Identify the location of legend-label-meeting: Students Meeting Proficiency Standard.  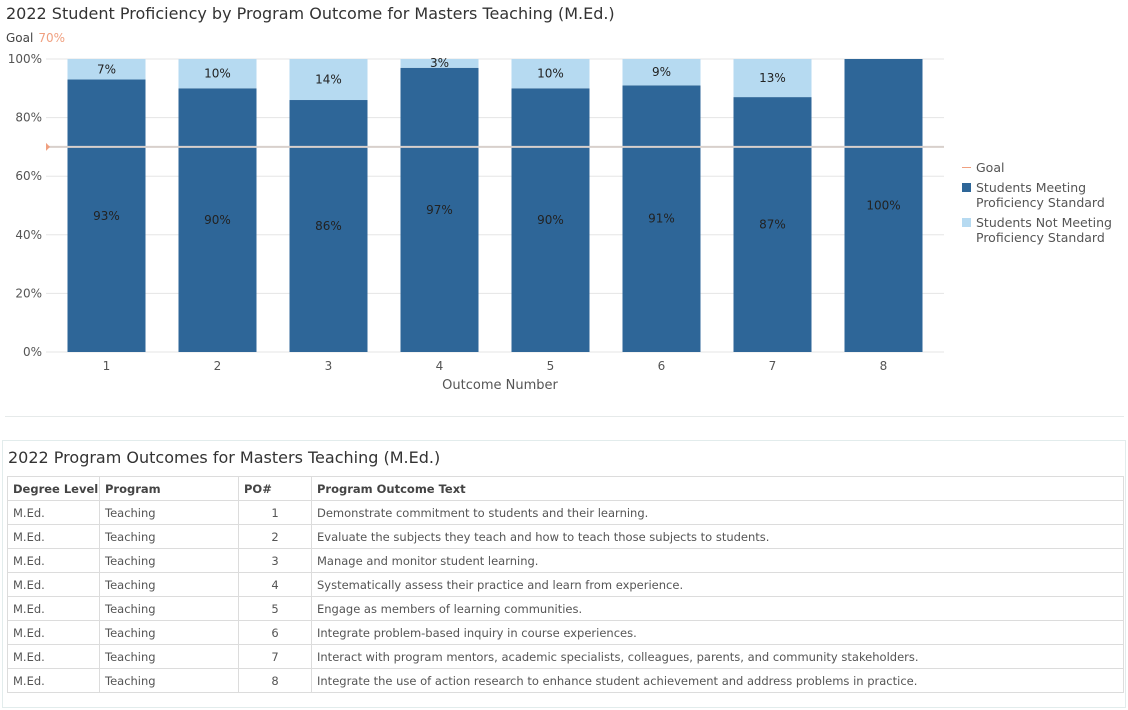
(1040, 195).